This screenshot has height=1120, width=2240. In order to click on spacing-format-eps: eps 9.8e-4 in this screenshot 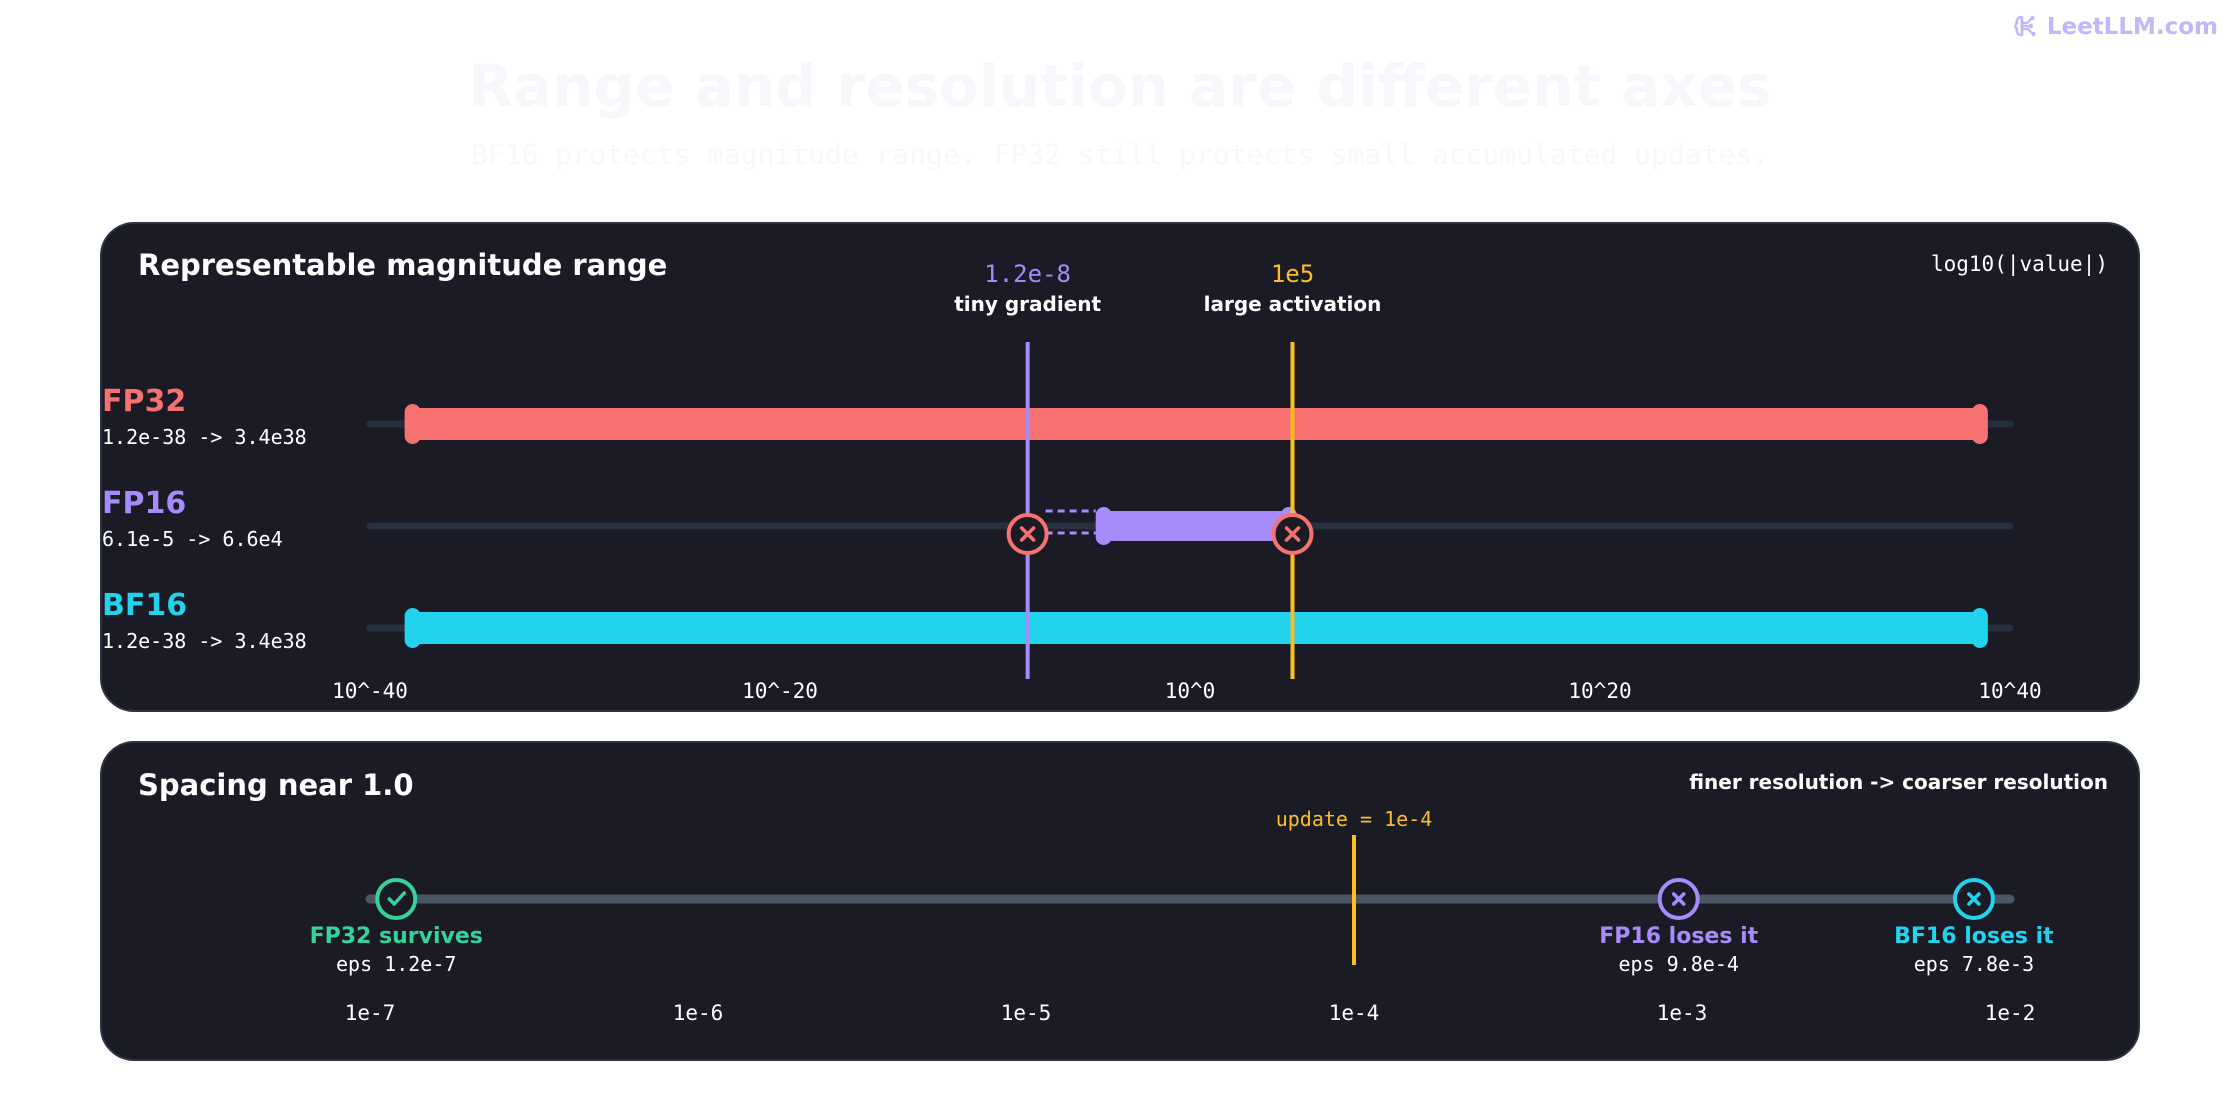, I will do `click(1679, 964)`.